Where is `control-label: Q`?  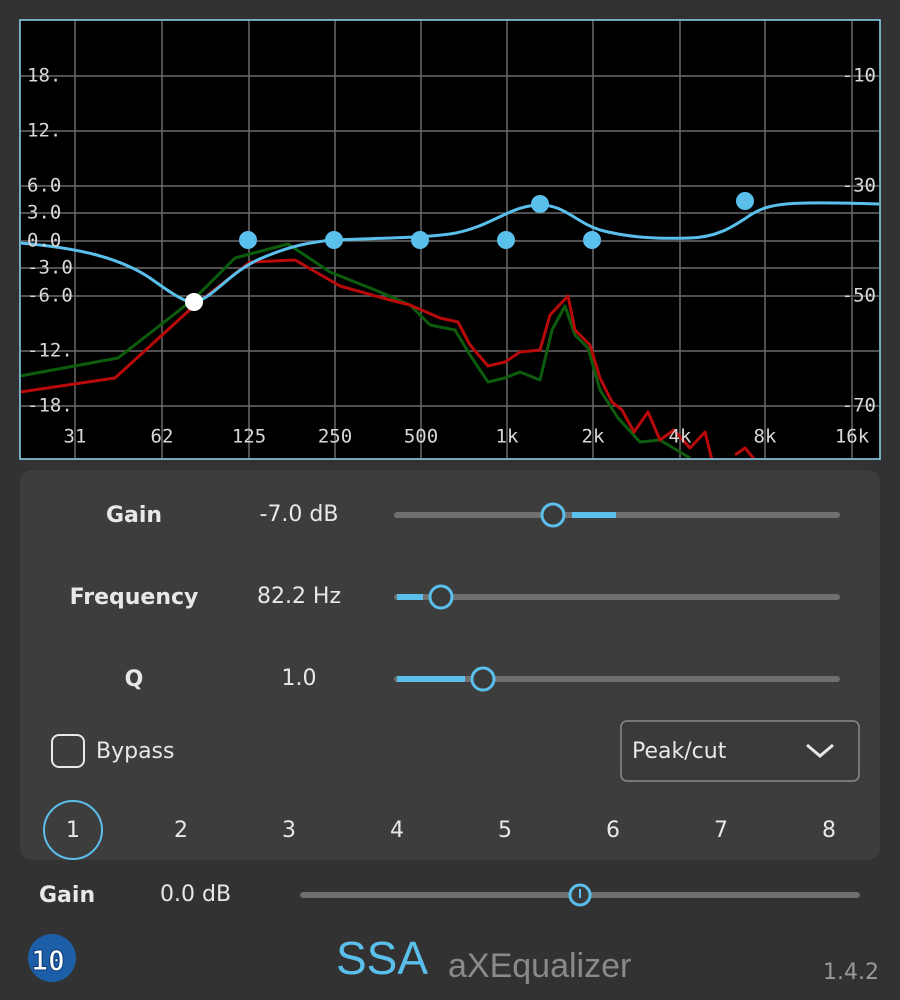 control-label: Q is located at coordinates (134, 679).